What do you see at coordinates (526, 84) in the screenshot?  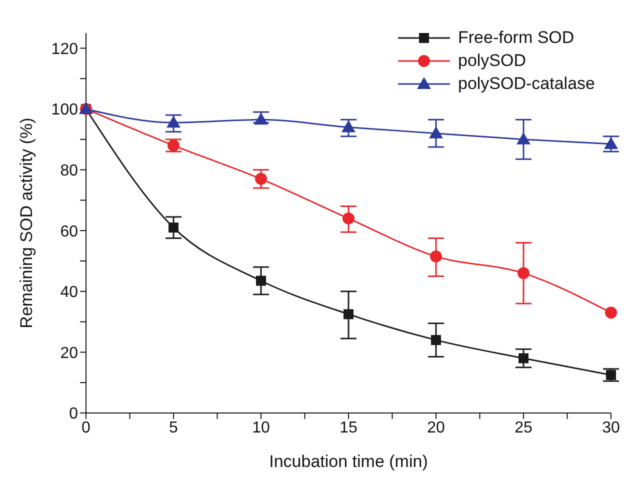 I see `legend-label: polySOD-catalase` at bounding box center [526, 84].